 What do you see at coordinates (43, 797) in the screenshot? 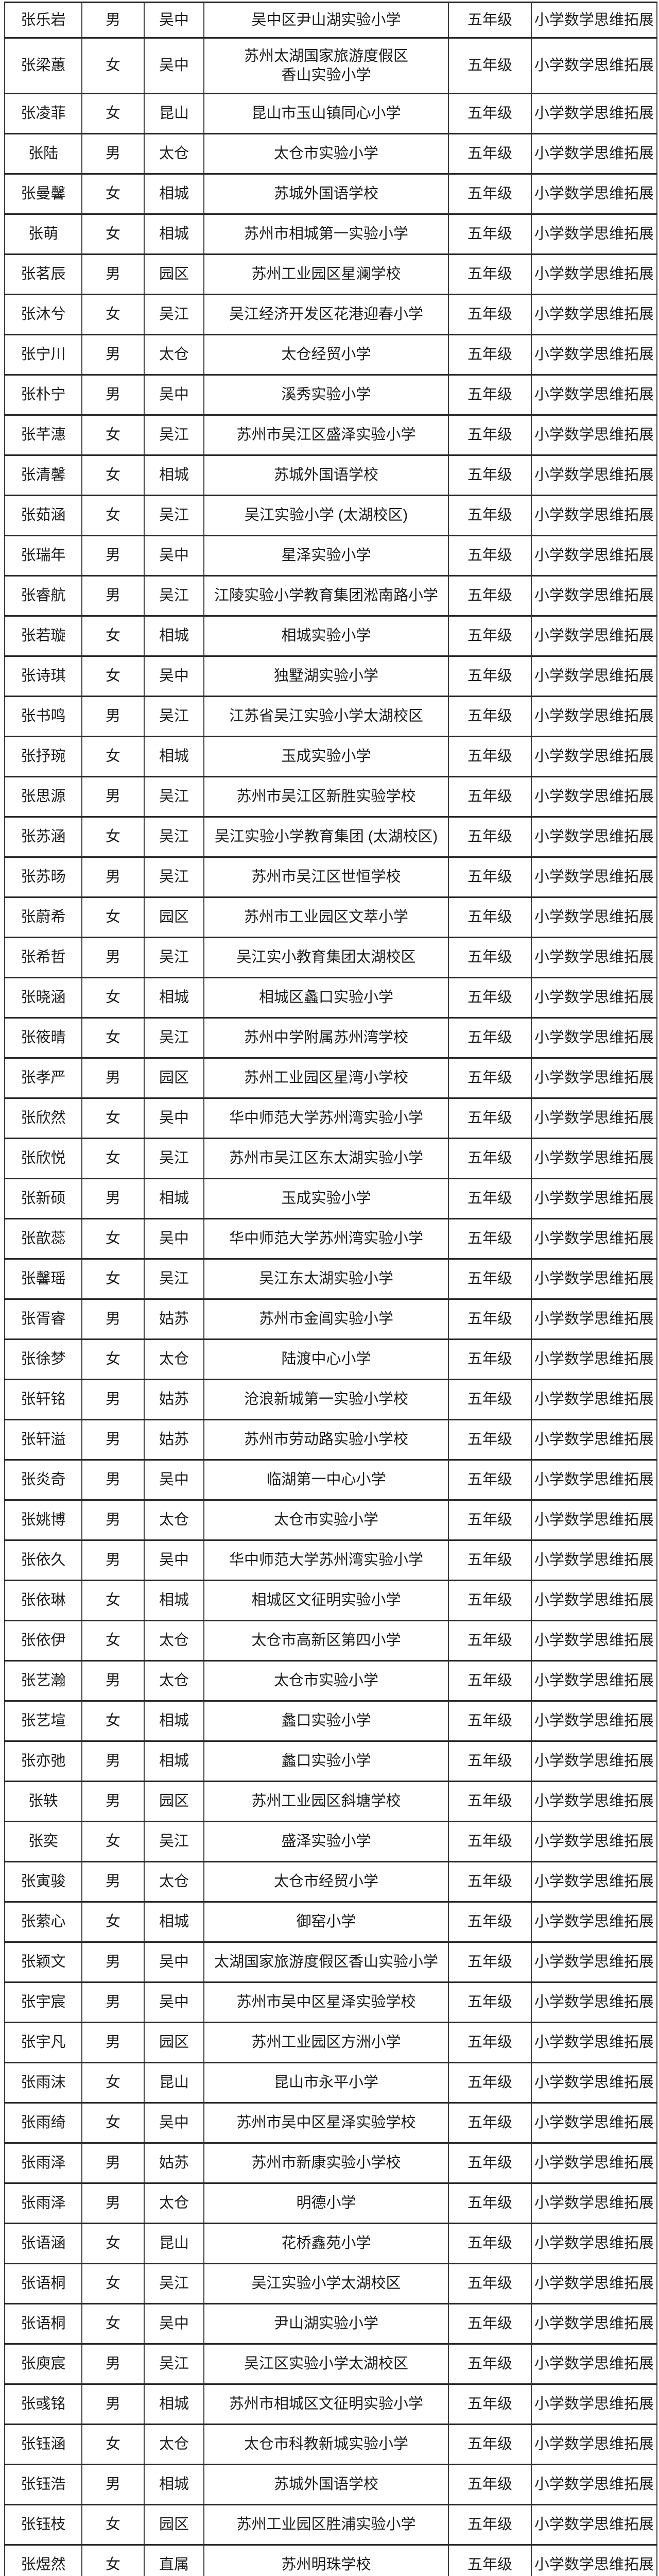
I see `cell-student-name: 张思源` at bounding box center [43, 797].